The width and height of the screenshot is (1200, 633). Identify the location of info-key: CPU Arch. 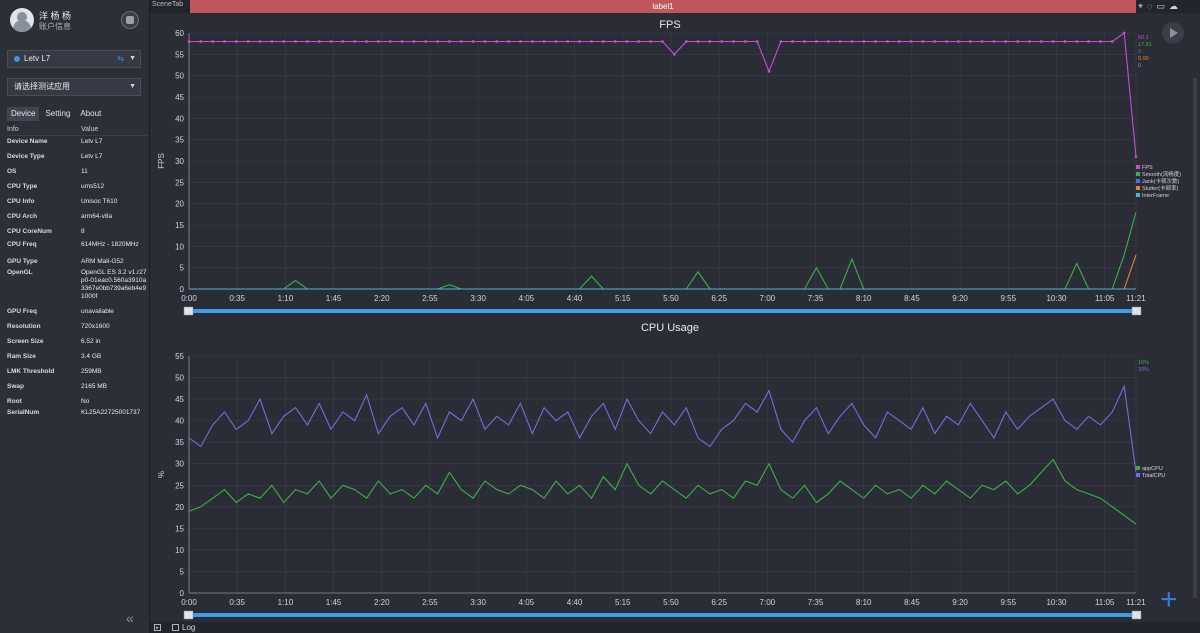
(22, 216).